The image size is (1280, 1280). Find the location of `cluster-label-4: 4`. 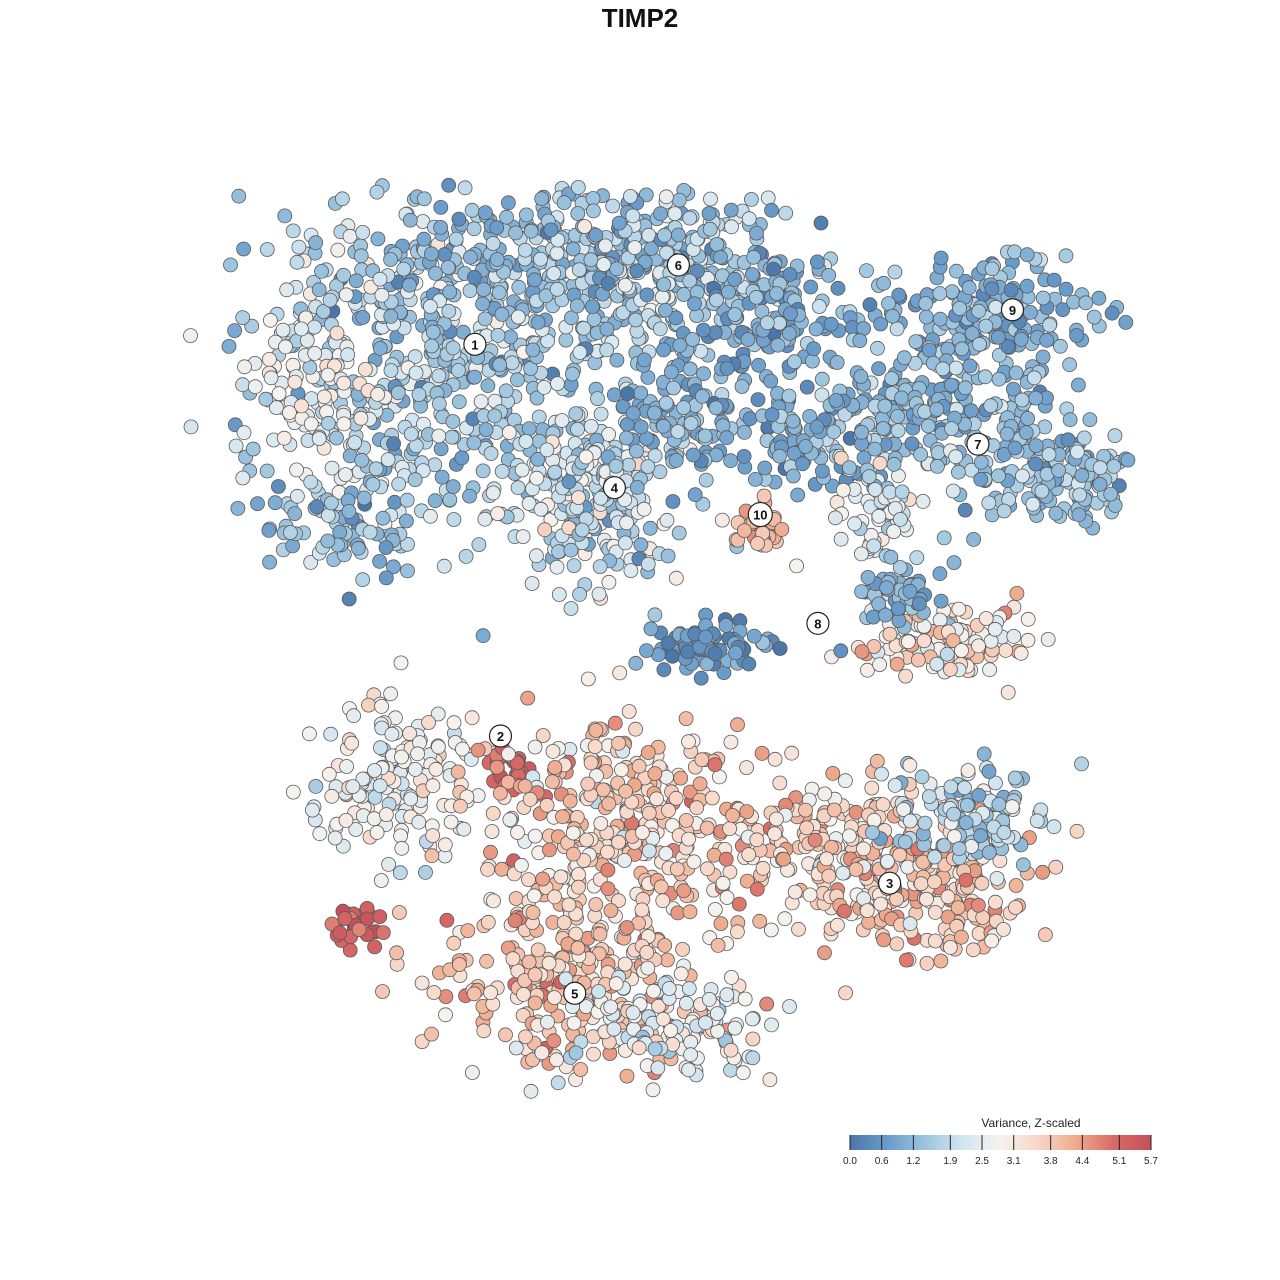

cluster-label-4: 4 is located at coordinates (614, 488).